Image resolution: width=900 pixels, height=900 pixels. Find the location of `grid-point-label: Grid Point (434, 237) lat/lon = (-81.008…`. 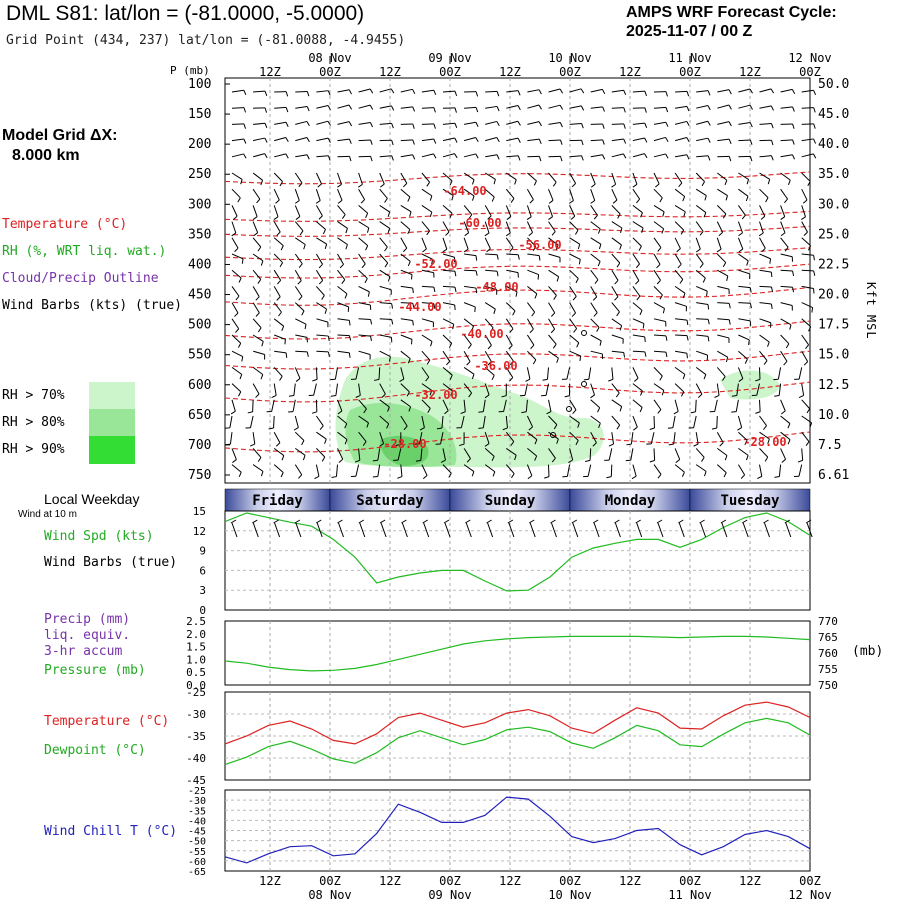

grid-point-label: Grid Point (434, 237) lat/lon = (-81.008… is located at coordinates (206, 40).